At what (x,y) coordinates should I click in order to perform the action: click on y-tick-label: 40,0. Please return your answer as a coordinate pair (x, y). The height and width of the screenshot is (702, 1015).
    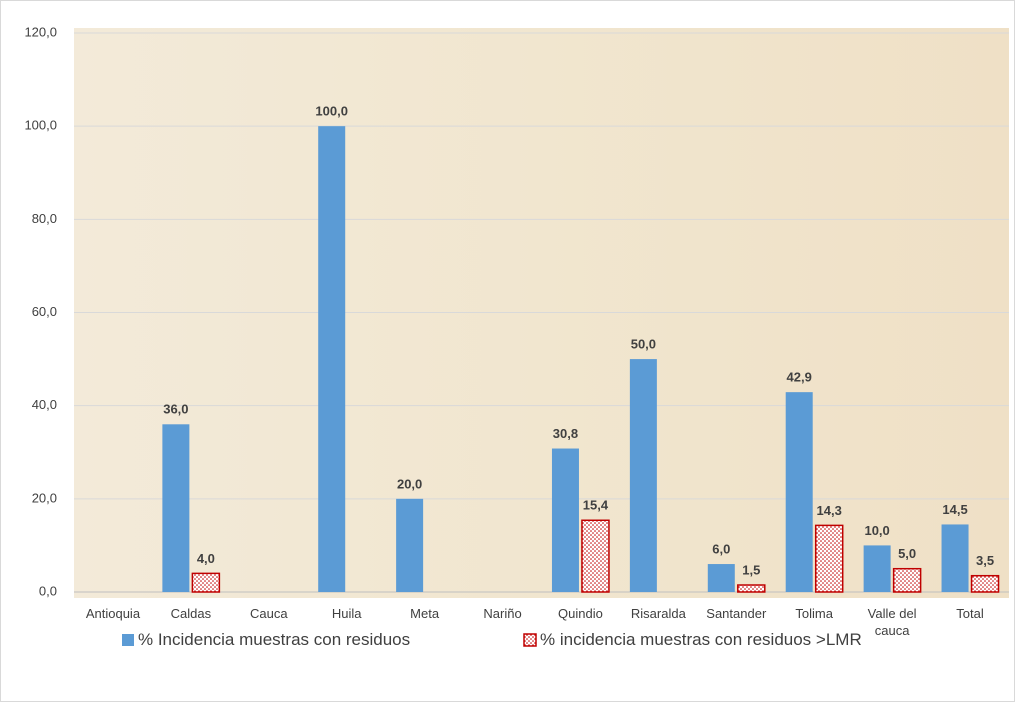
    Looking at the image, I should click on (44, 404).